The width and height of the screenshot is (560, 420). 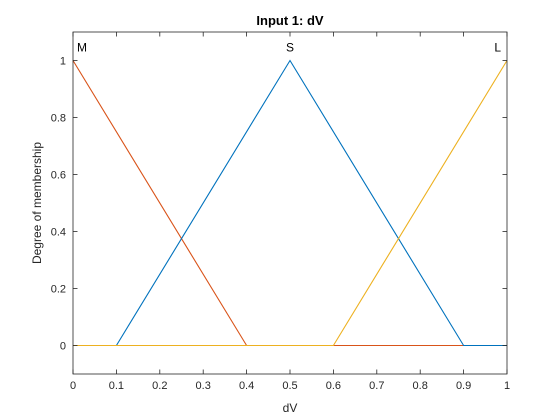 I want to click on x-tick-label: 0.4, so click(x=246, y=386).